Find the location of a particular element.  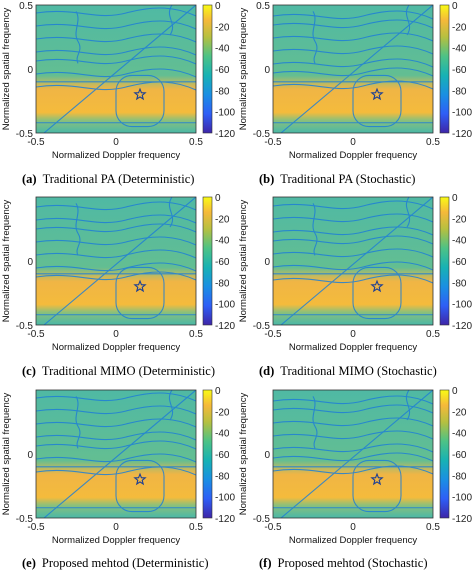

panel-caption-text: Proposed mehtod (Stochastic) is located at coordinates (352, 563).